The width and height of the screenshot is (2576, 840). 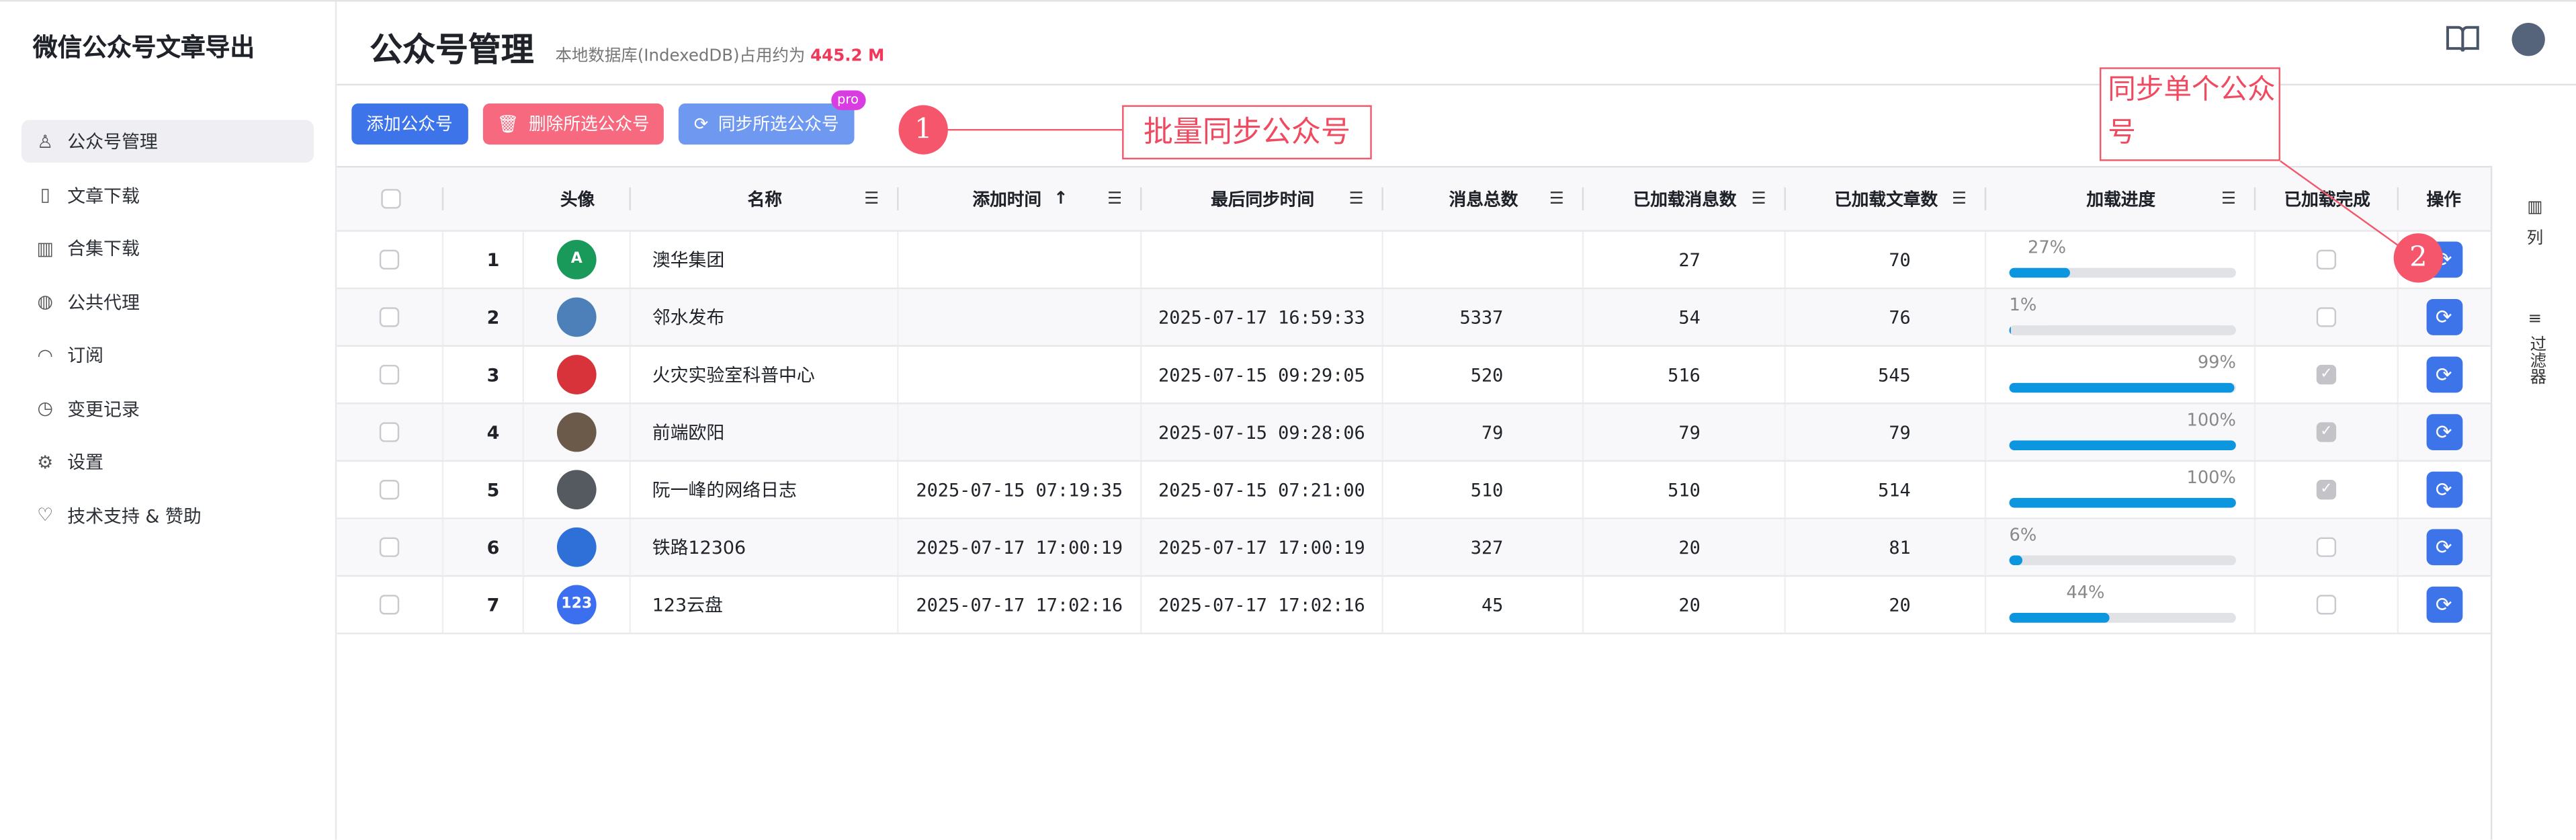 What do you see at coordinates (1492, 604) in the screenshot?
I see `total-count: 45` at bounding box center [1492, 604].